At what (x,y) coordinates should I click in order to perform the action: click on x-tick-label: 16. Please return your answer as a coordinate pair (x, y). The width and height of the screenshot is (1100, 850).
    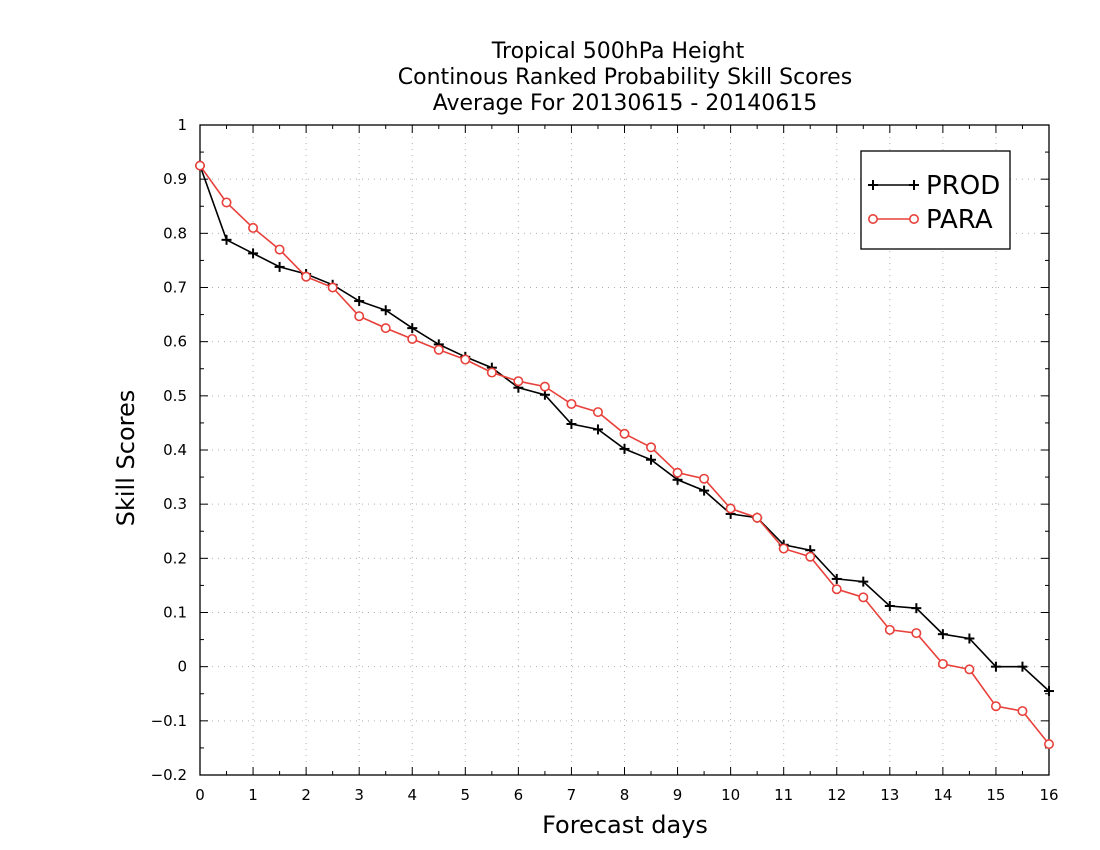
    Looking at the image, I should click on (1048, 795).